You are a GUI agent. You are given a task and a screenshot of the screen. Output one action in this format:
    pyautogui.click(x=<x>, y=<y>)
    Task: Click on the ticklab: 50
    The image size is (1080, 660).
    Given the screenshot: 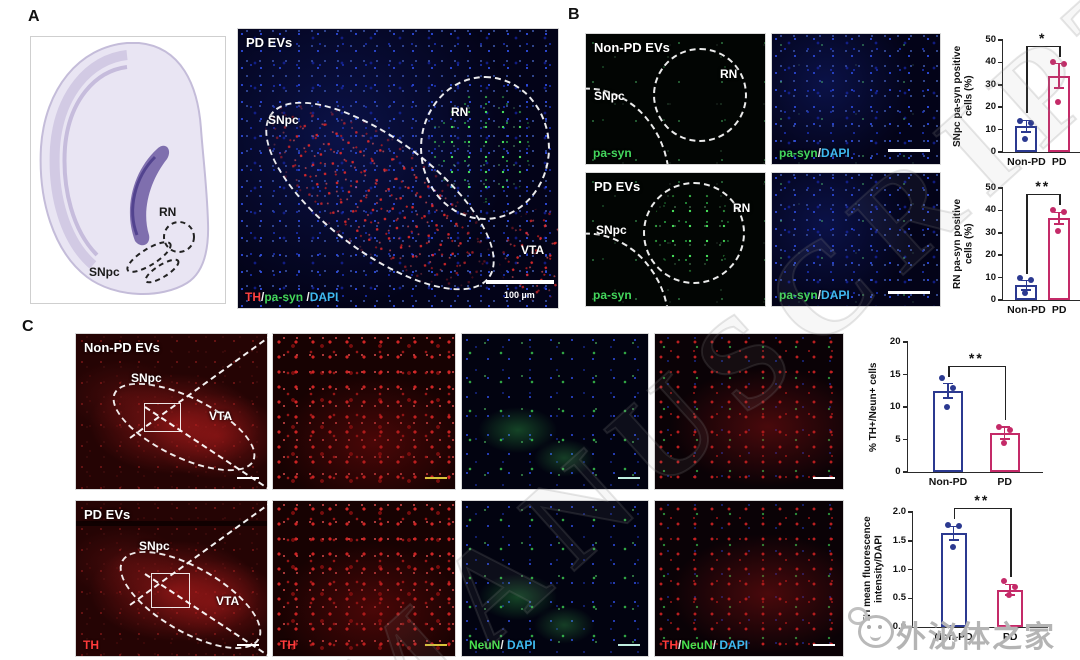 What is the action you would take?
    pyautogui.click(x=990, y=187)
    